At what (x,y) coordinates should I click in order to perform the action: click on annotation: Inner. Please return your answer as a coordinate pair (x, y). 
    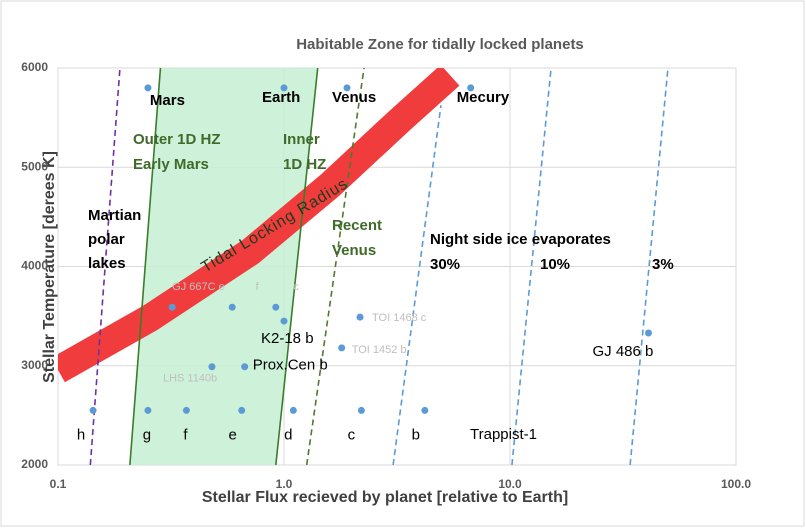
    Looking at the image, I should click on (301, 139).